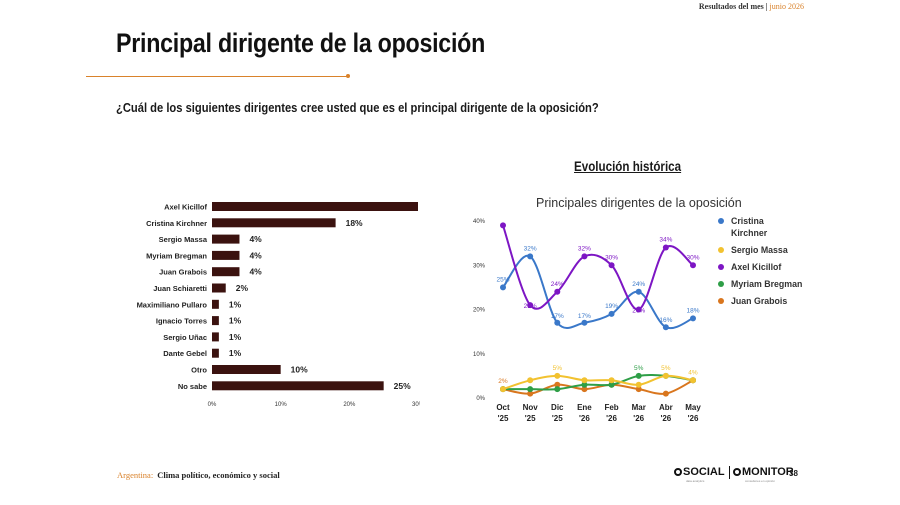 The width and height of the screenshot is (900, 505). Describe the element at coordinates (756, 267) in the screenshot. I see `legend-label: Axel Kicillof` at that location.